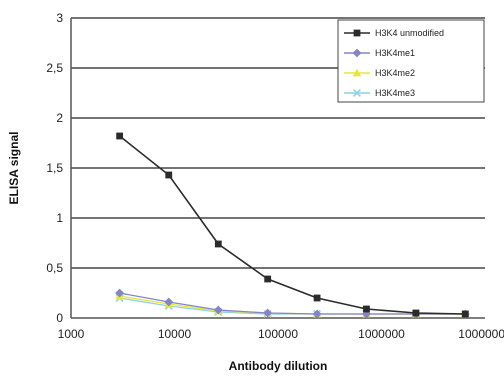 The width and height of the screenshot is (504, 377). Describe the element at coordinates (71, 334) in the screenshot. I see `x-tick-label: 1000` at that location.